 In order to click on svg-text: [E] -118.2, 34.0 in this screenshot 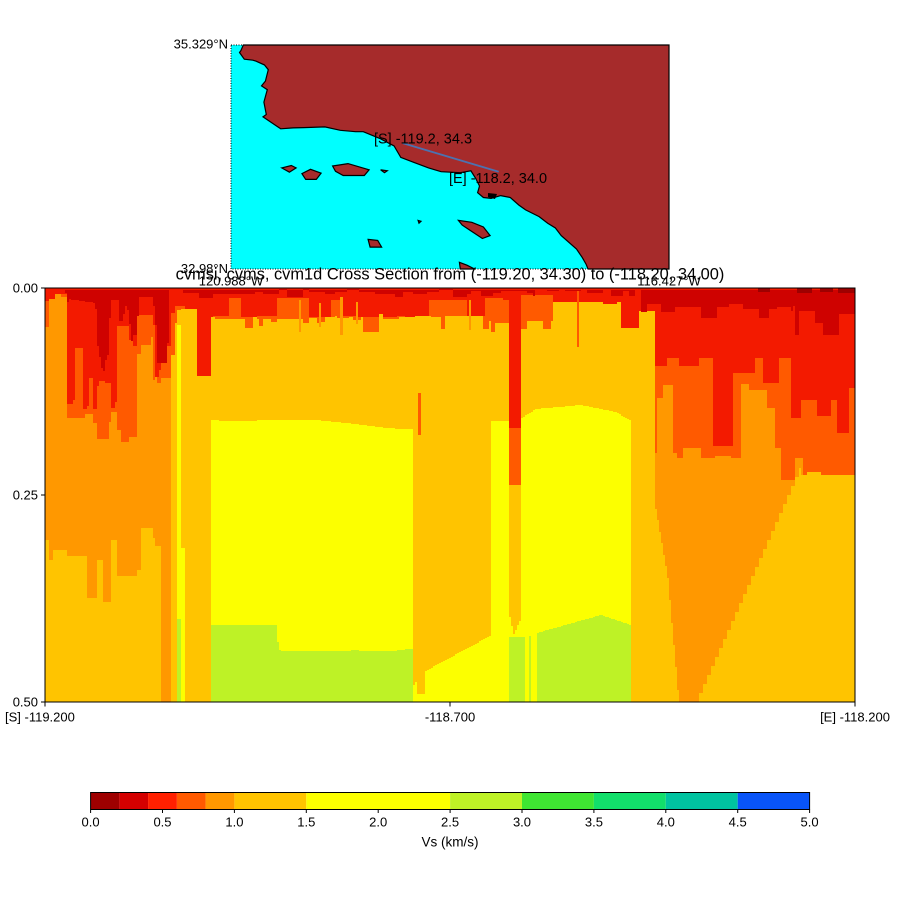, I will do `click(498, 179)`.